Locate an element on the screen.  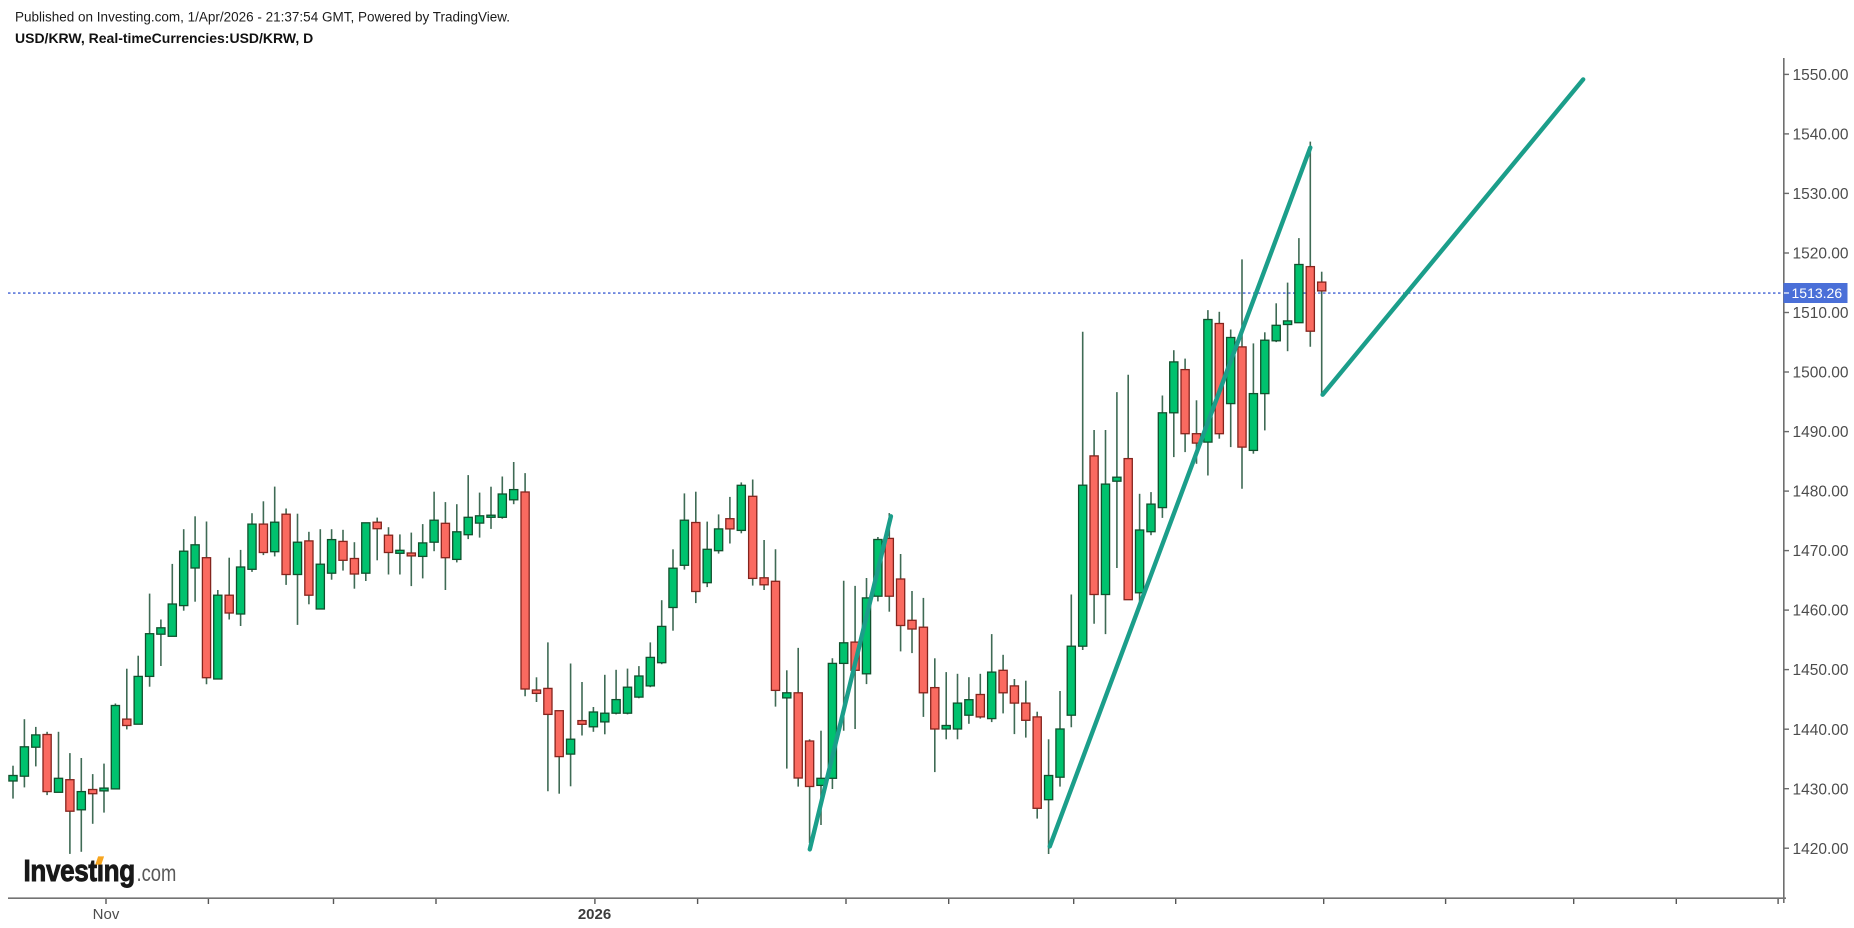
svg-text: 1540.00 is located at coordinates (1821, 135).